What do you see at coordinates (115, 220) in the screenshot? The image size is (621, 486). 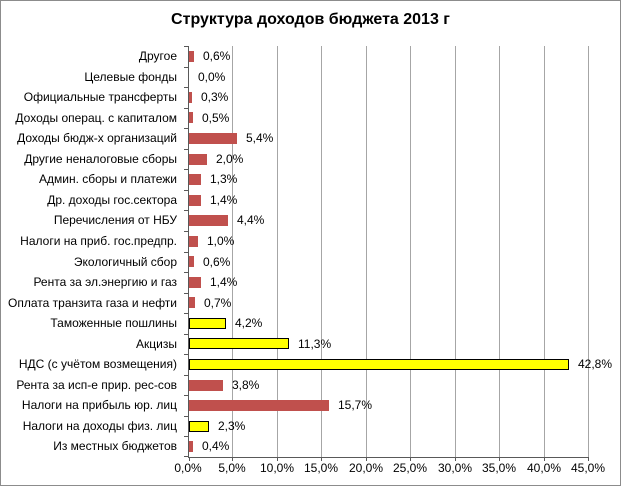 I see `category-label: Перечисления от НБУ` at bounding box center [115, 220].